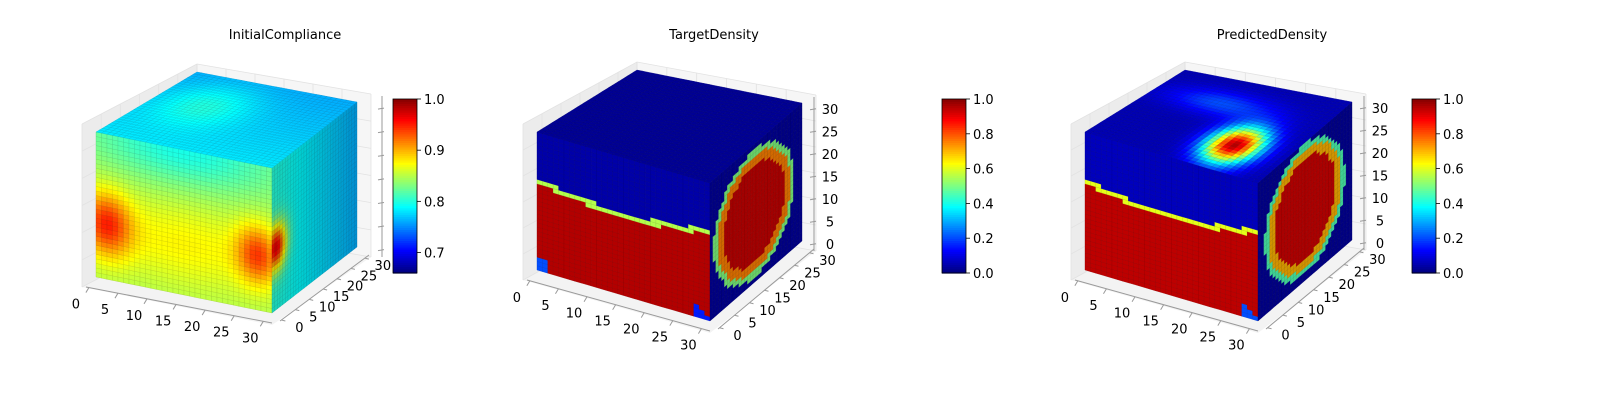  What do you see at coordinates (434, 202) in the screenshot?
I see `colorbar-tick-label: 0.8` at bounding box center [434, 202].